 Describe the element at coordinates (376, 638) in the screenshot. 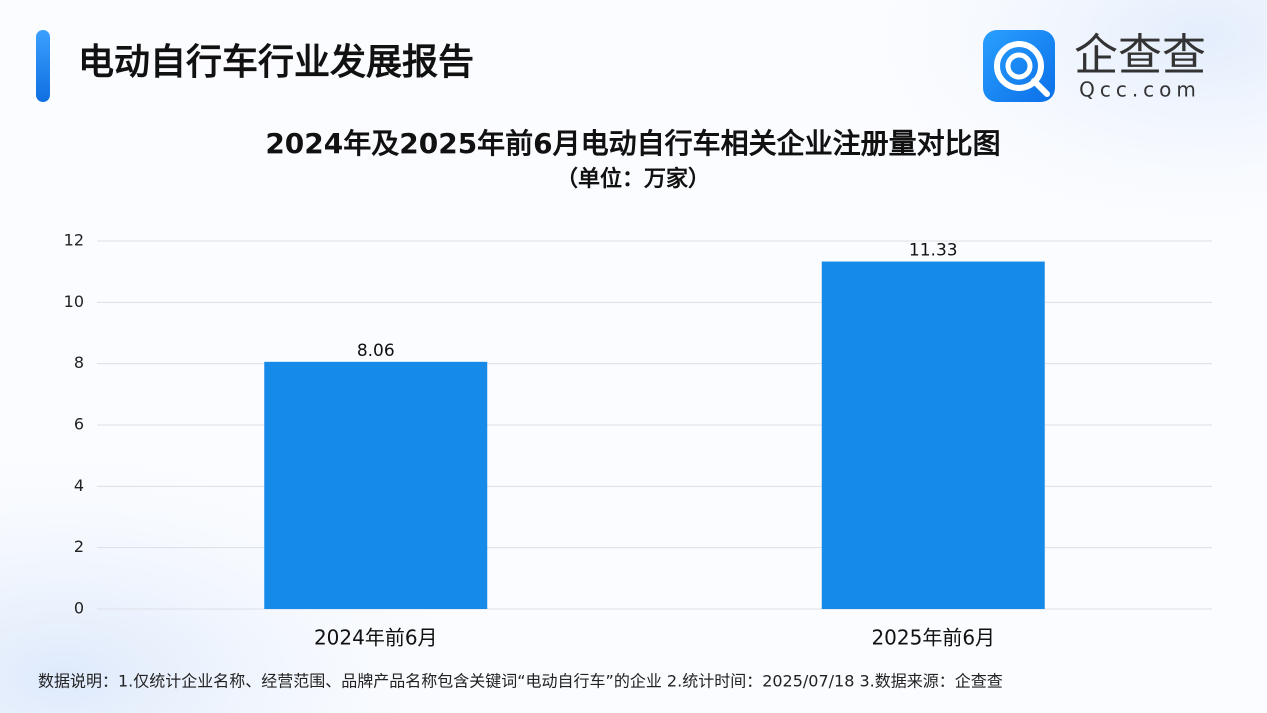

I see `x-tick-label: 2024年前6月` at that location.